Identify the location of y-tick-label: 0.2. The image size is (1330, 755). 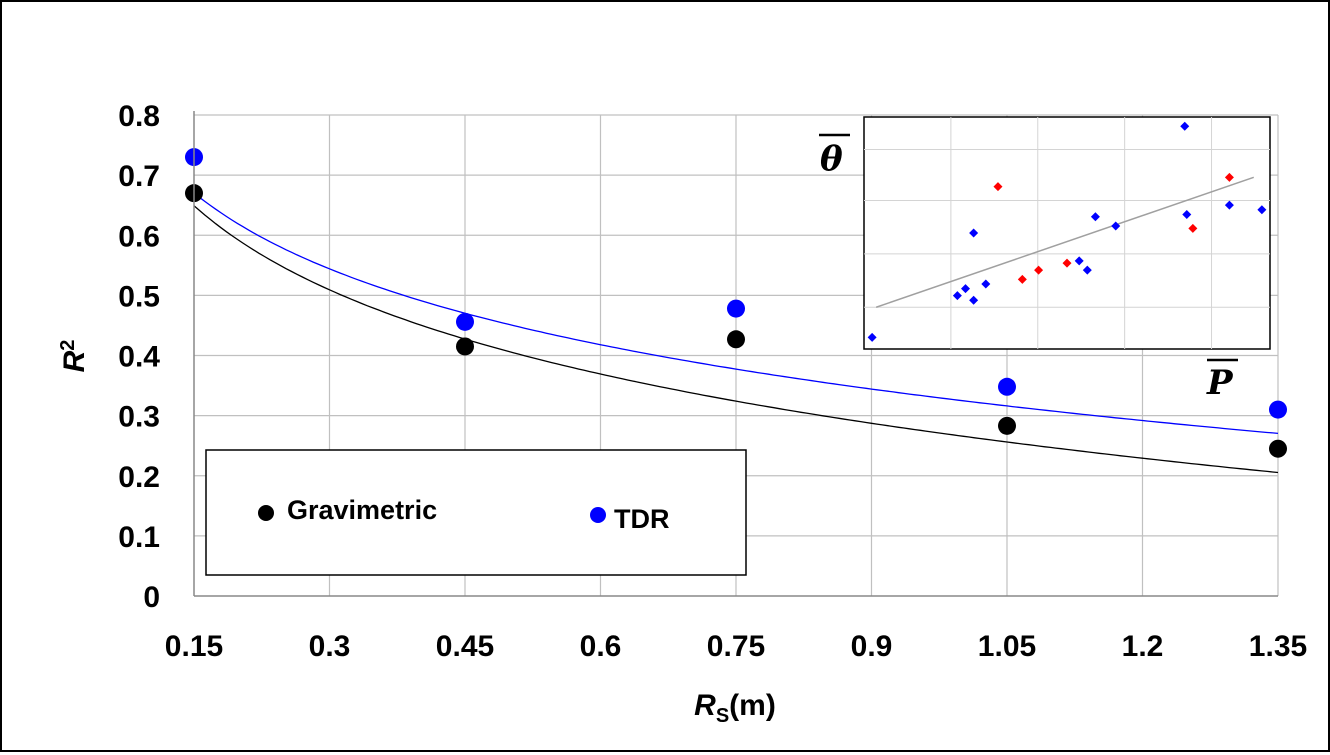
(139, 477).